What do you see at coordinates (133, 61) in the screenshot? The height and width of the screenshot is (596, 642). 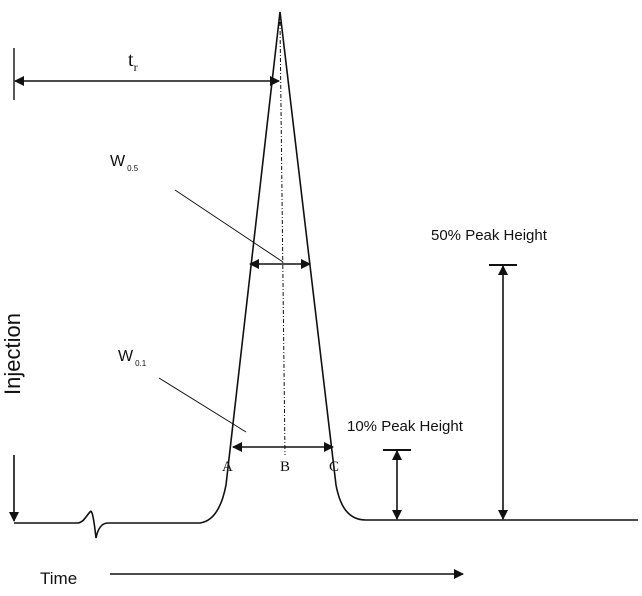 I see `retention-time-label: tr` at bounding box center [133, 61].